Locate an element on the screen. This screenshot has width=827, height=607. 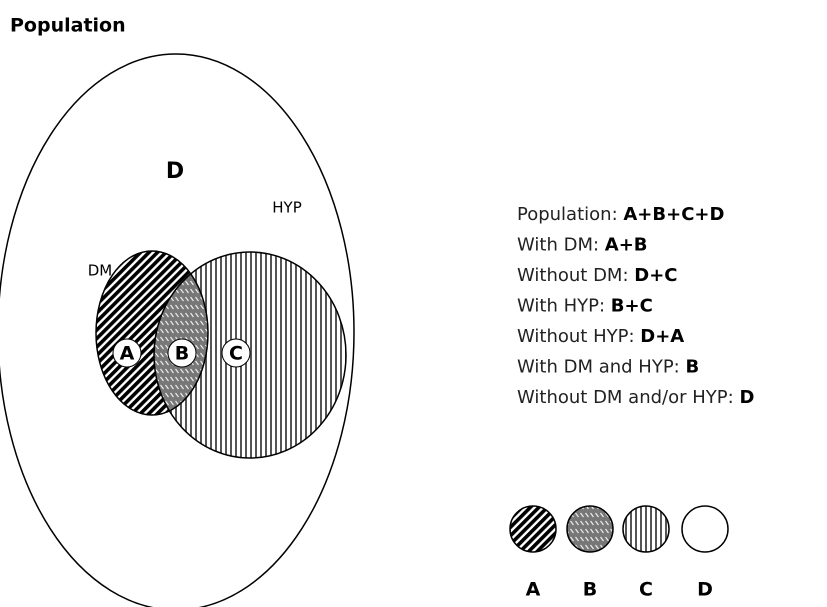
definition-label: Without HYP: is located at coordinates (576, 336).